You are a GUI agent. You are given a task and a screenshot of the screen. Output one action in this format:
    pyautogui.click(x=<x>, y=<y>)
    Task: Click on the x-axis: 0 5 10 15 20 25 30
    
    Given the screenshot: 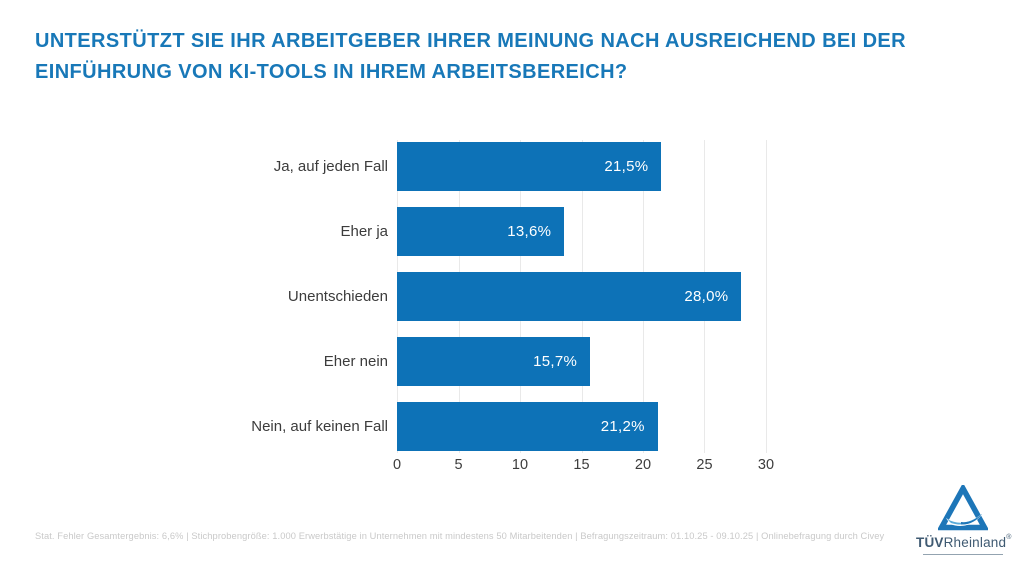 What is the action you would take?
    pyautogui.click(x=583, y=465)
    